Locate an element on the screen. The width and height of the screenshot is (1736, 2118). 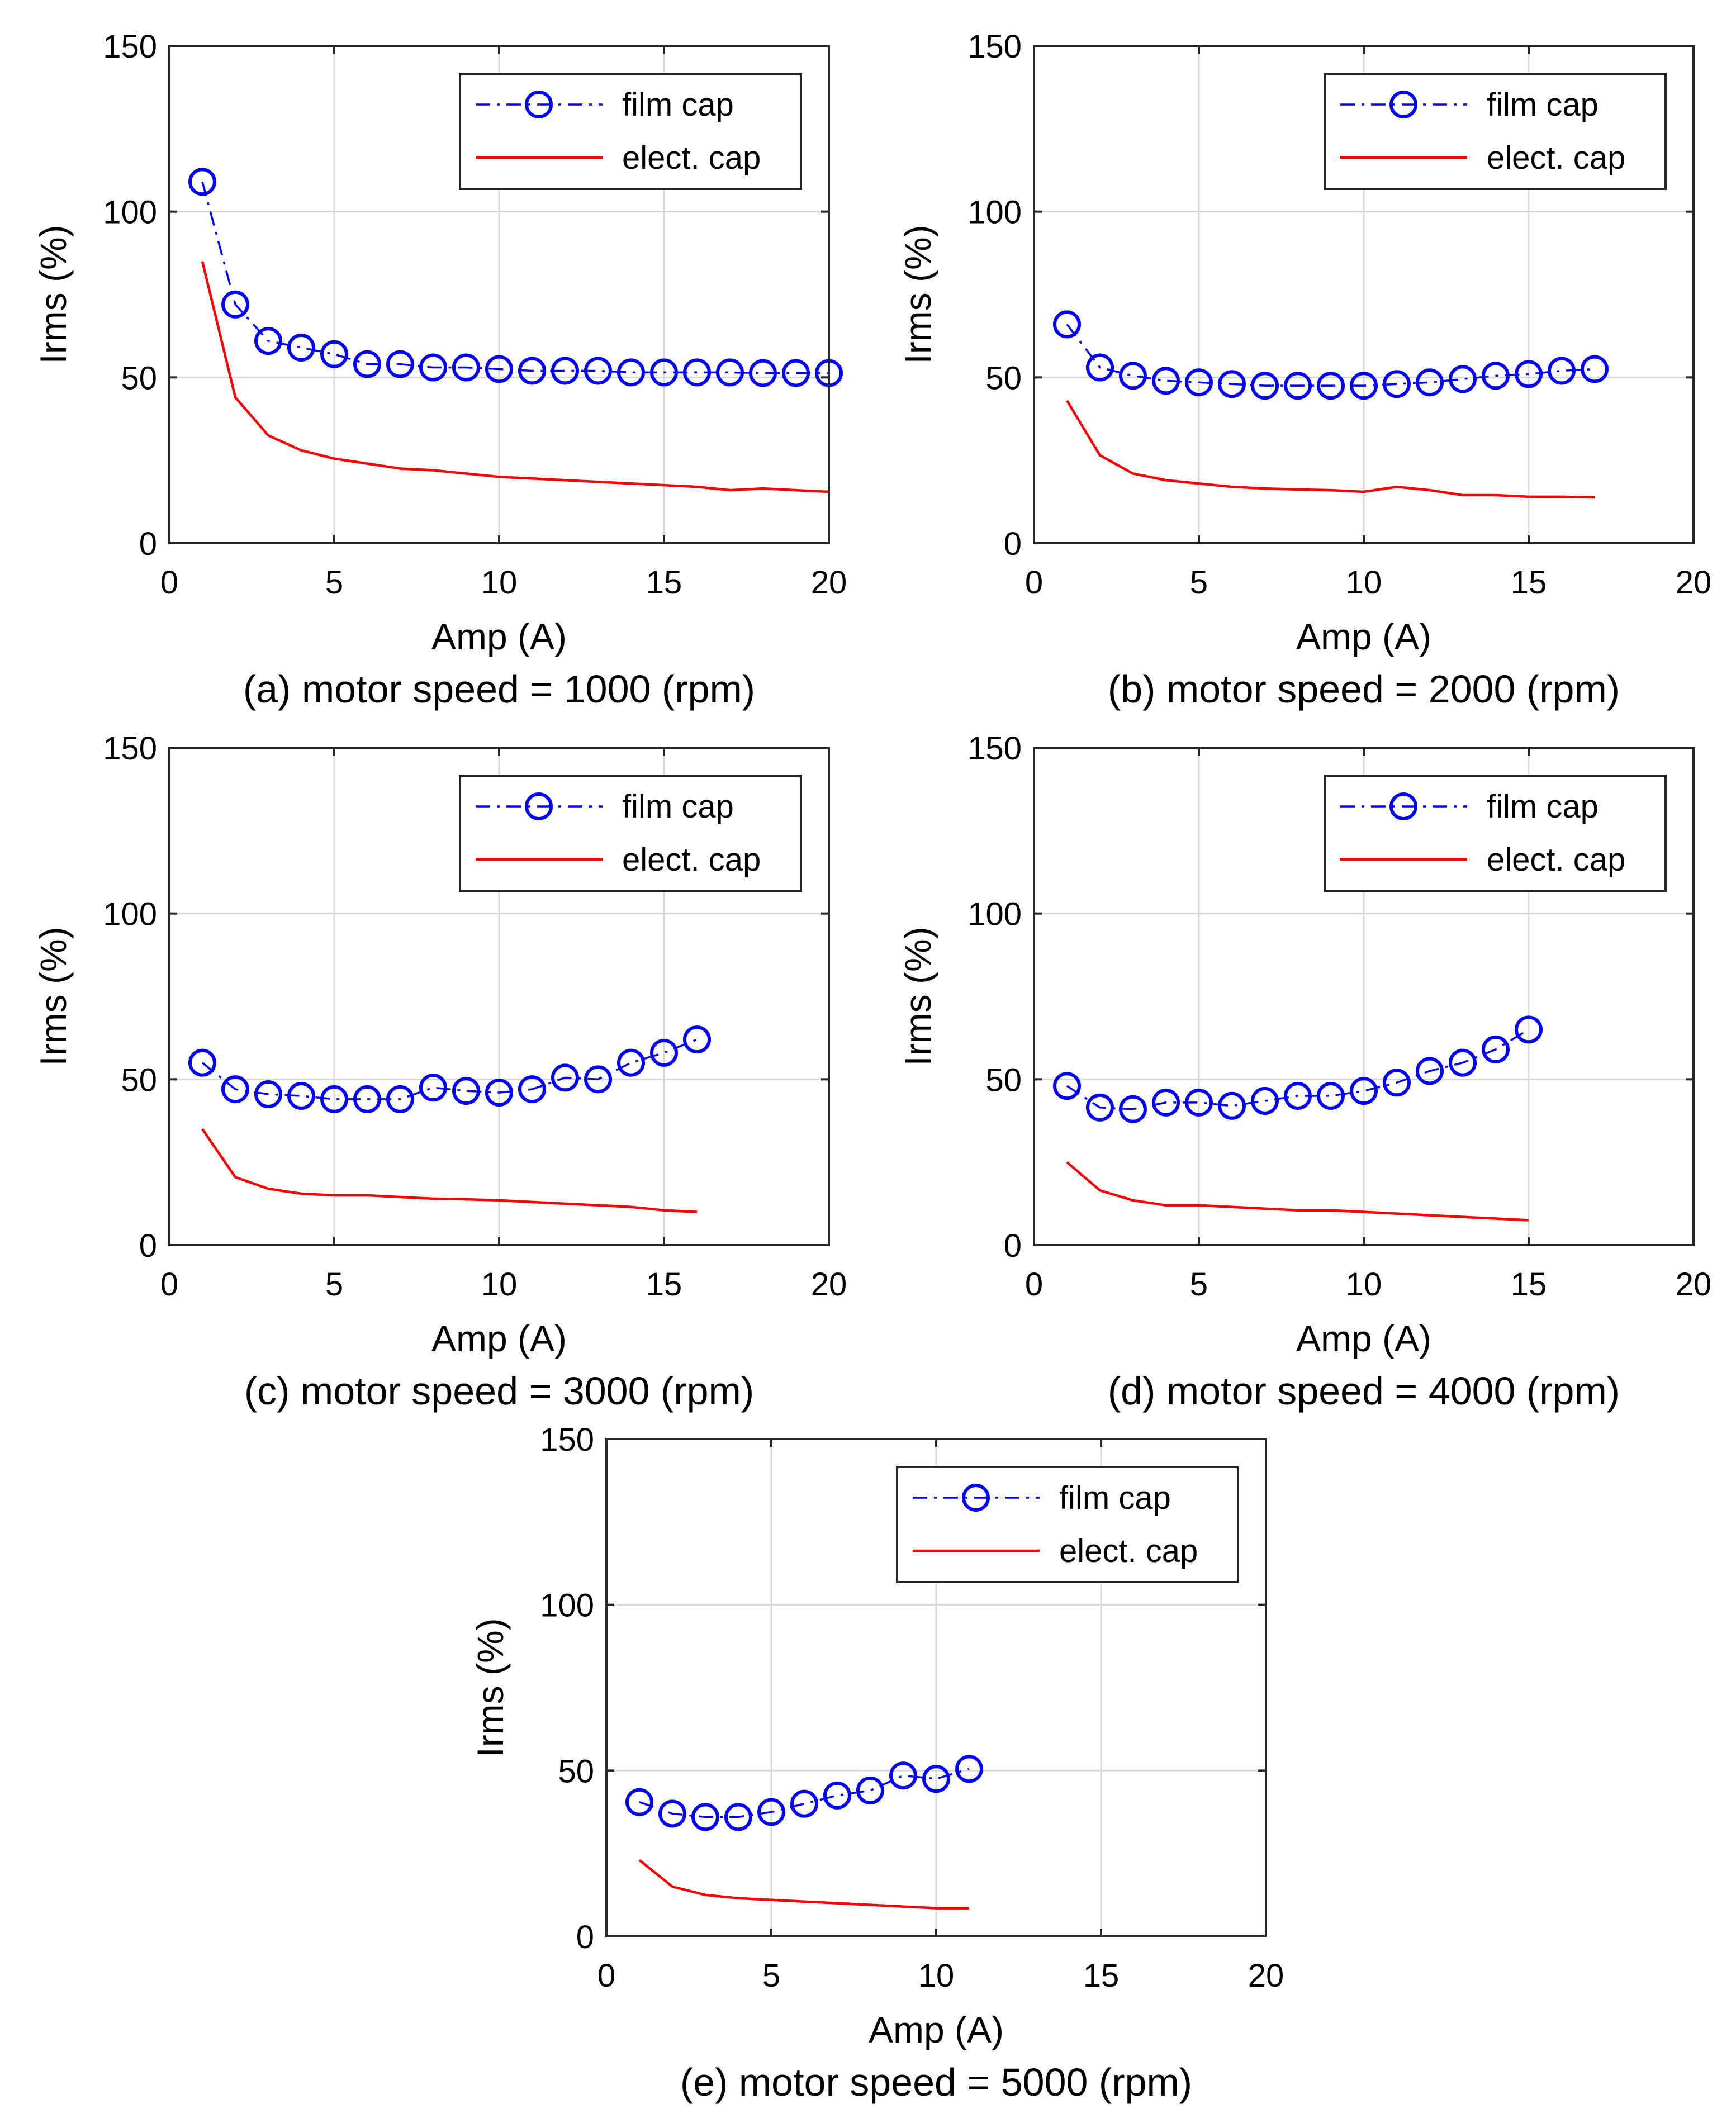
elect-cap-line is located at coordinates (450, 1170).